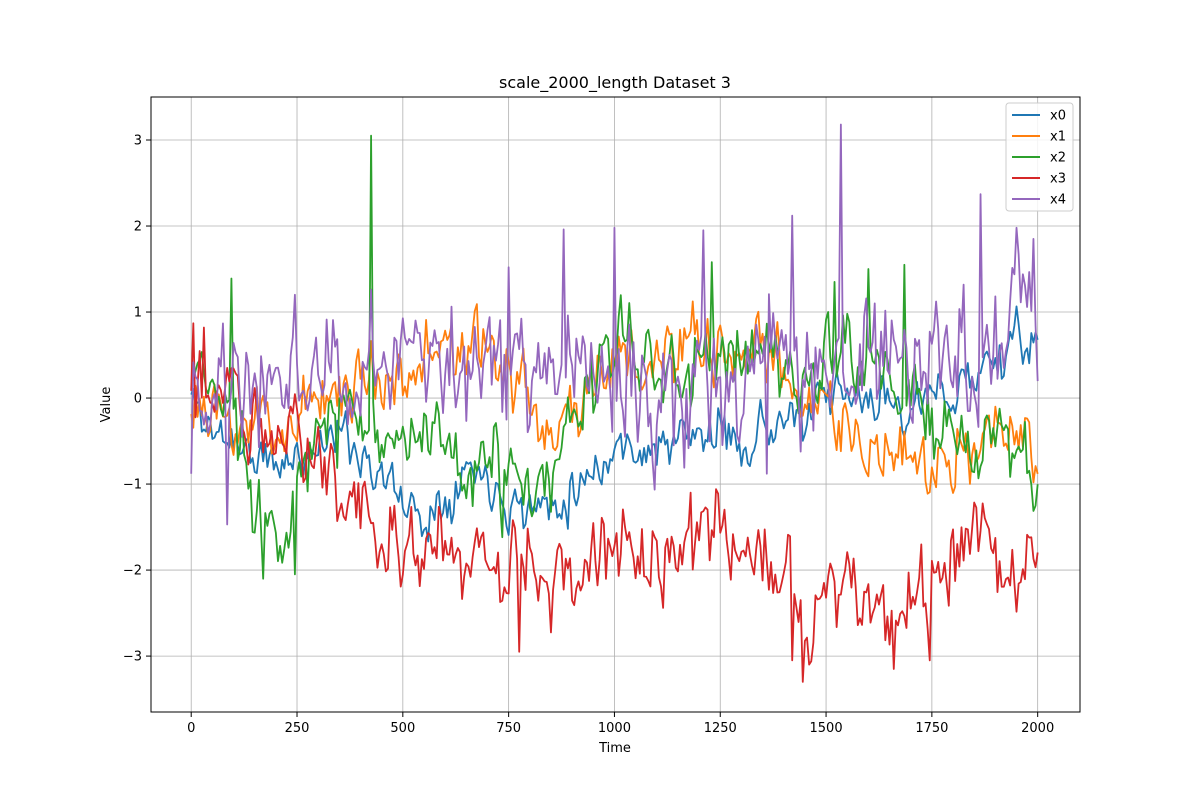 The height and width of the screenshot is (804, 1200). What do you see at coordinates (1058, 116) in the screenshot?
I see `legend-label-x0: x0` at bounding box center [1058, 116].